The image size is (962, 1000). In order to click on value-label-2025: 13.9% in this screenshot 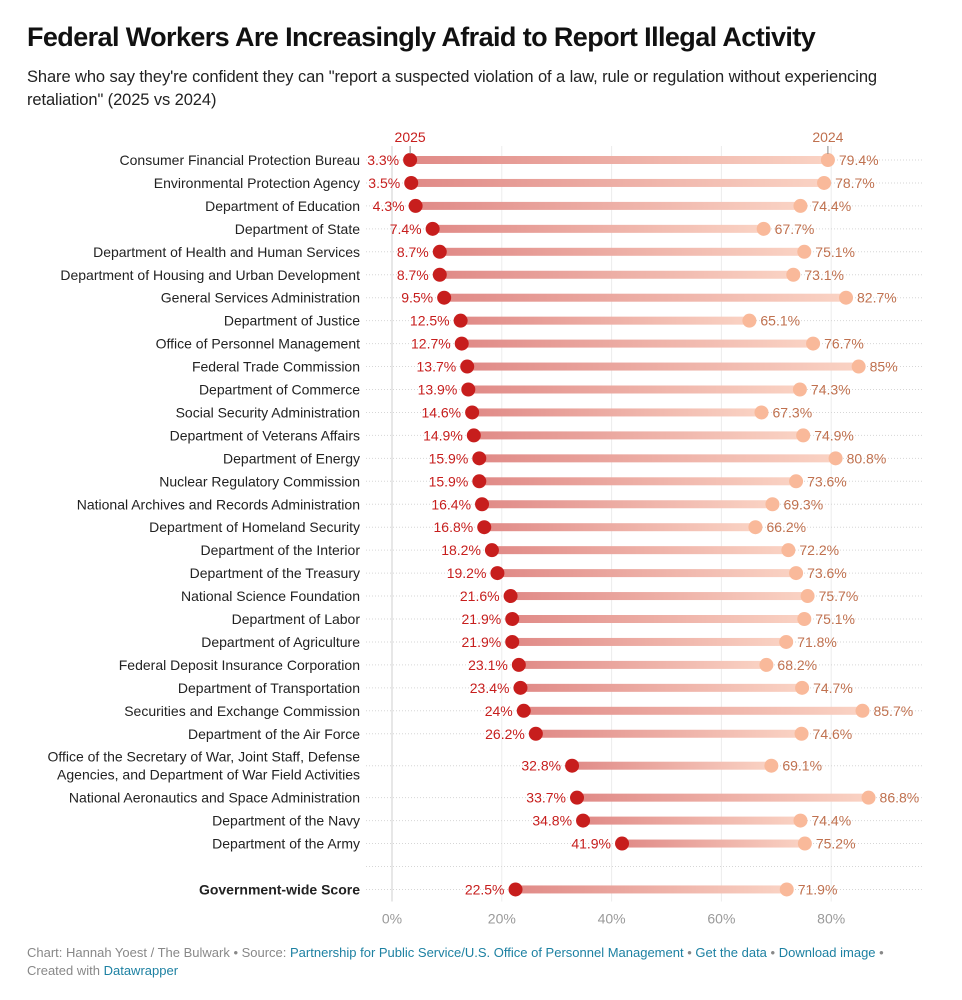, I will do `click(438, 390)`.